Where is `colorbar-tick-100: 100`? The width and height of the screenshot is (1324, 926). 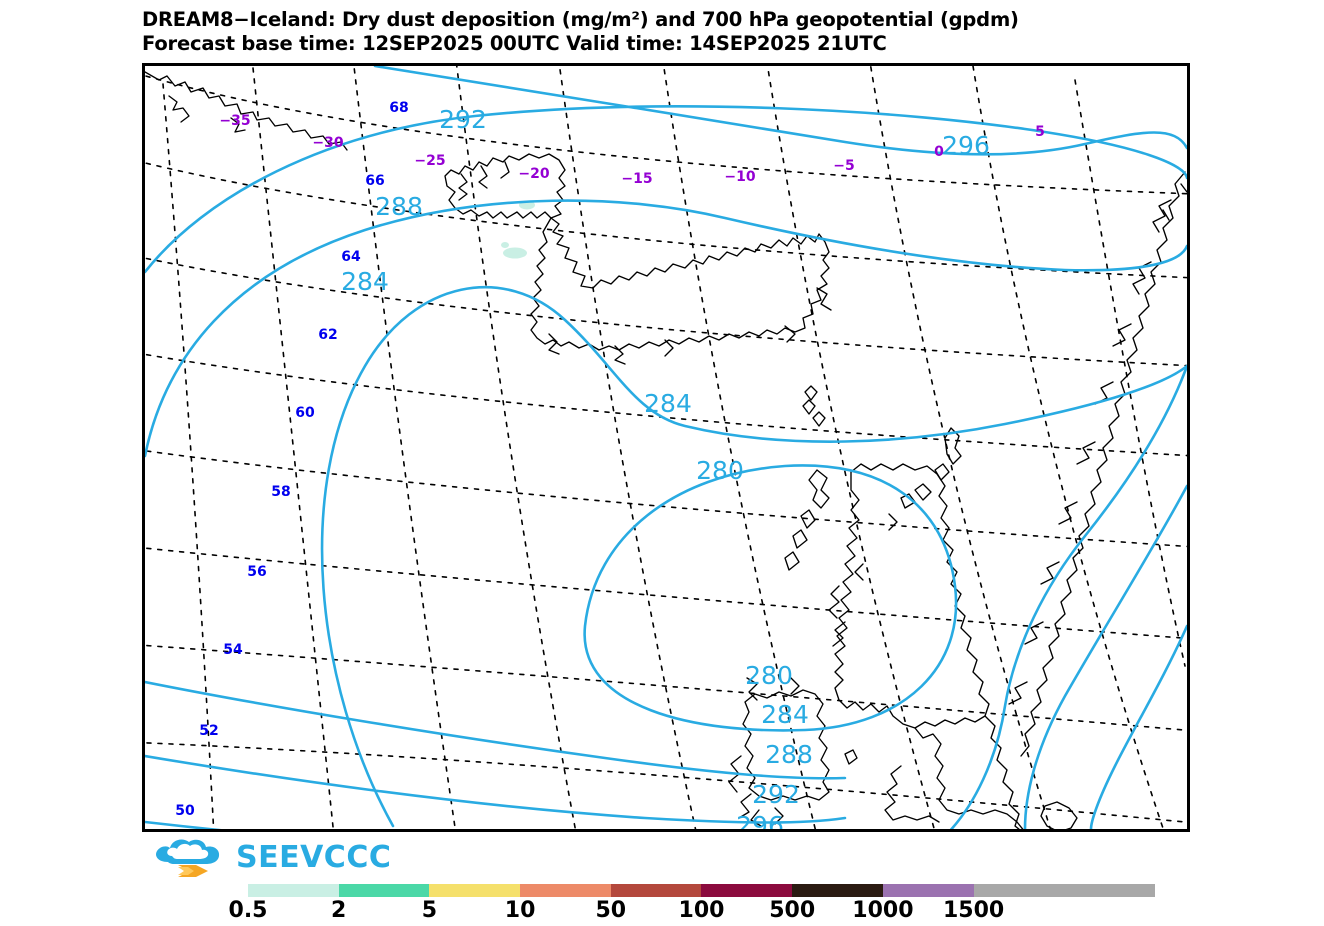
colorbar-tick-100: 100 is located at coordinates (701, 910).